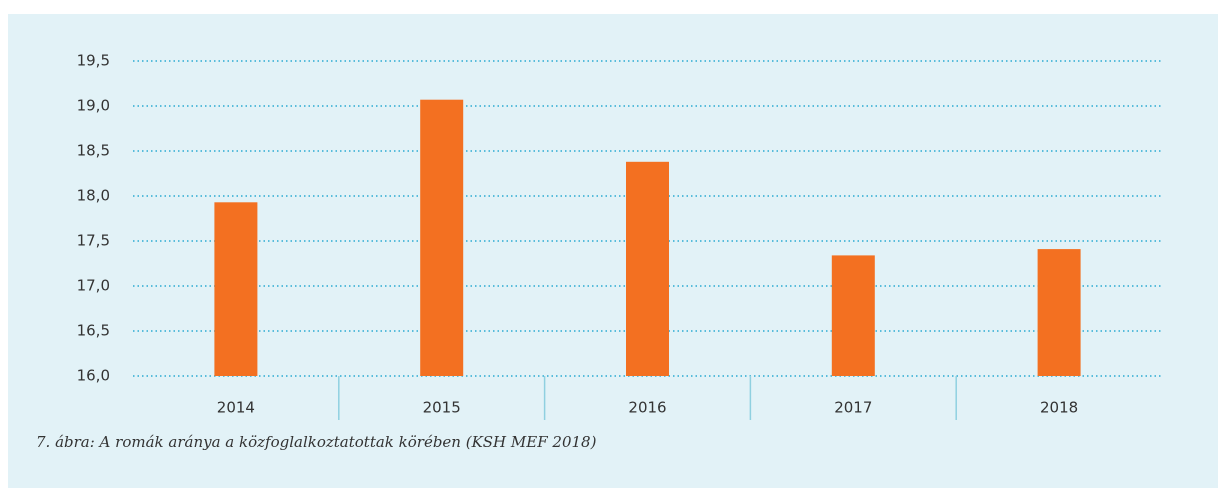 This screenshot has width=1226, height=499. What do you see at coordinates (853, 408) in the screenshot?
I see `x-tick-label: 2017` at bounding box center [853, 408].